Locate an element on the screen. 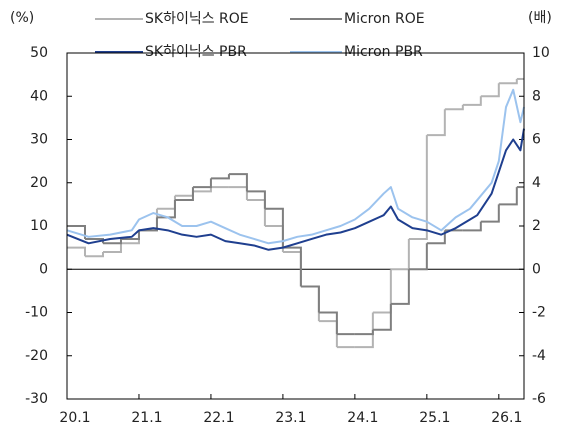 Image resolution: width=573 pixels, height=432 pixels. y2-tick-label: 10 is located at coordinates (541, 53).